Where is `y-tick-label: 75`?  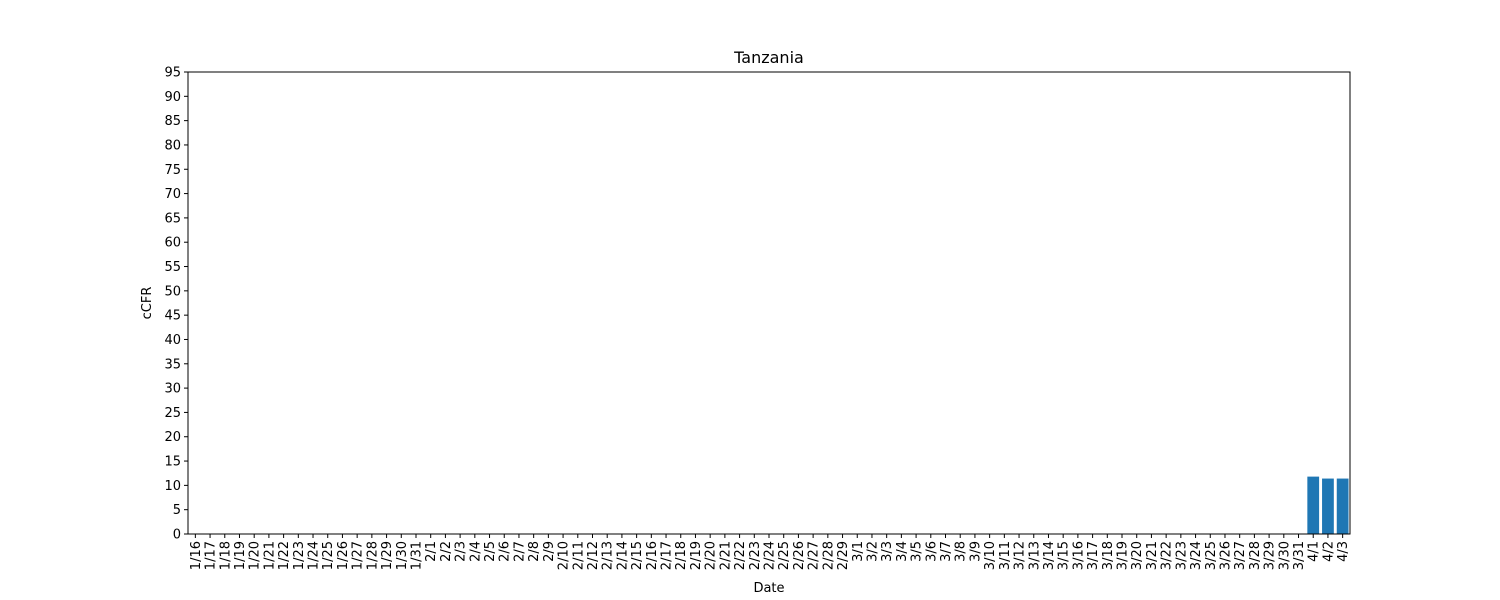 y-tick-label: 75 is located at coordinates (172, 170).